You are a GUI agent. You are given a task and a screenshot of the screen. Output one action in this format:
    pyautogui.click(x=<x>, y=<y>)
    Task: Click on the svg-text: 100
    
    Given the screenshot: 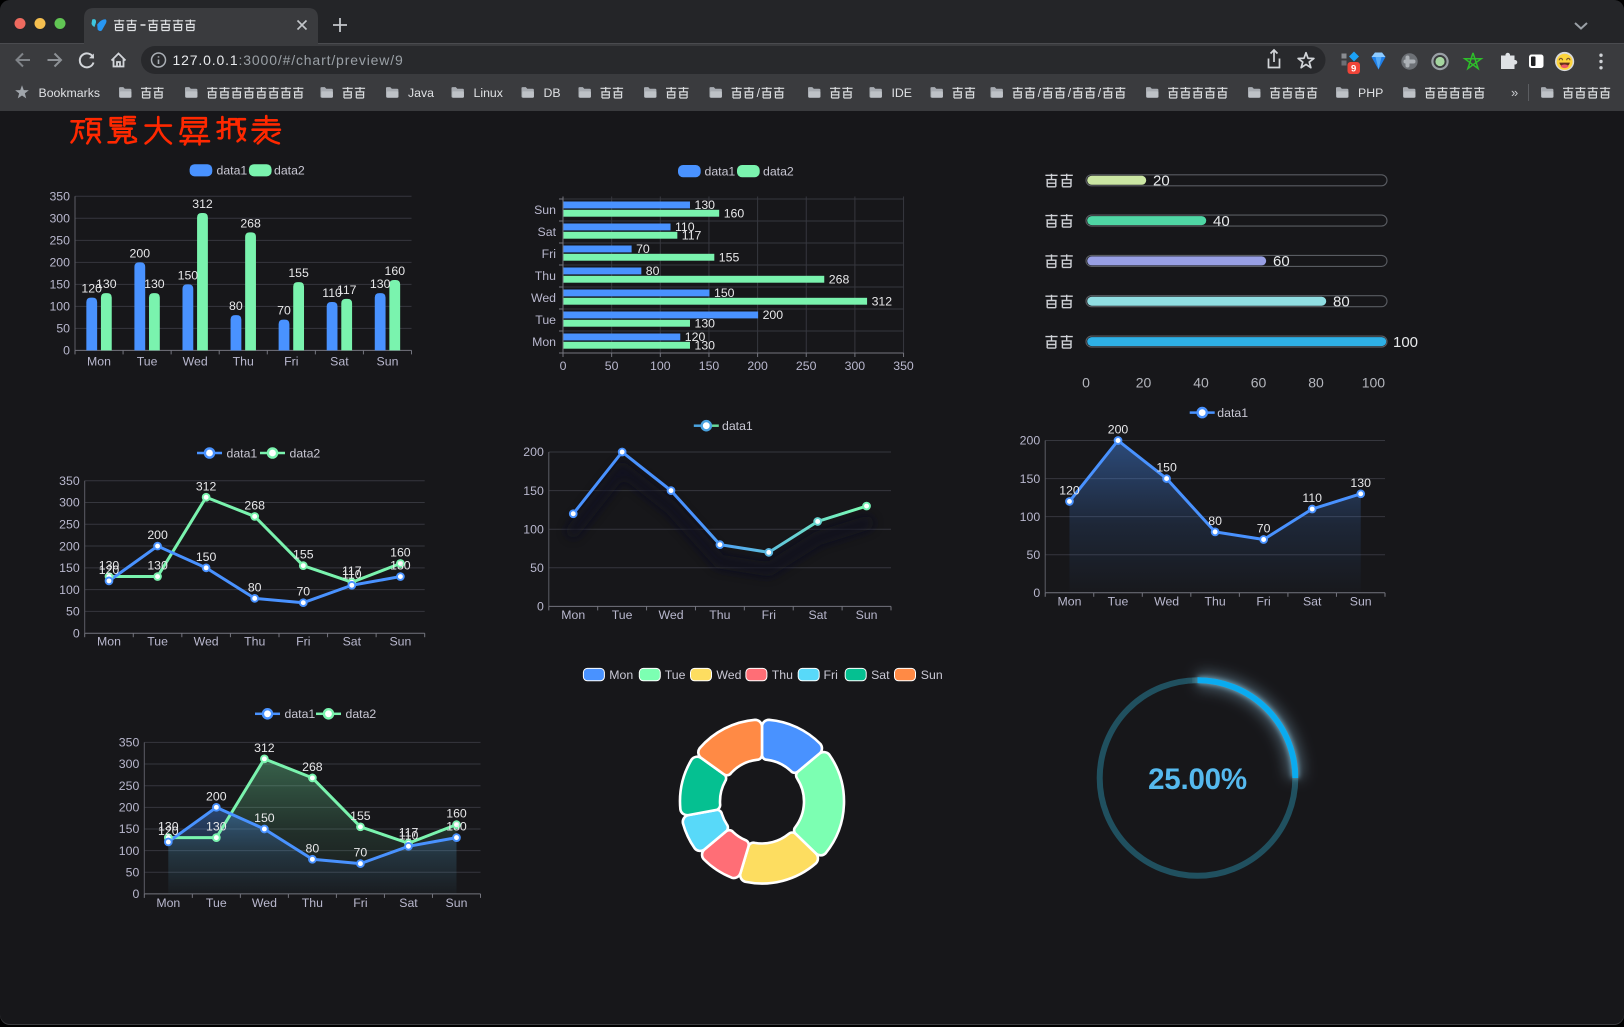 What is the action you would take?
    pyautogui.click(x=59, y=307)
    